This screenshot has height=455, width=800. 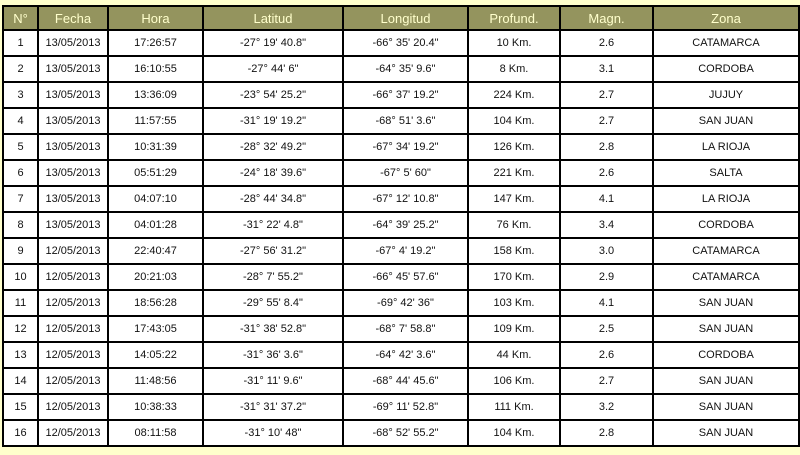 What do you see at coordinates (155, 433) in the screenshot?
I see `cell-hora: 08:11:58` at bounding box center [155, 433].